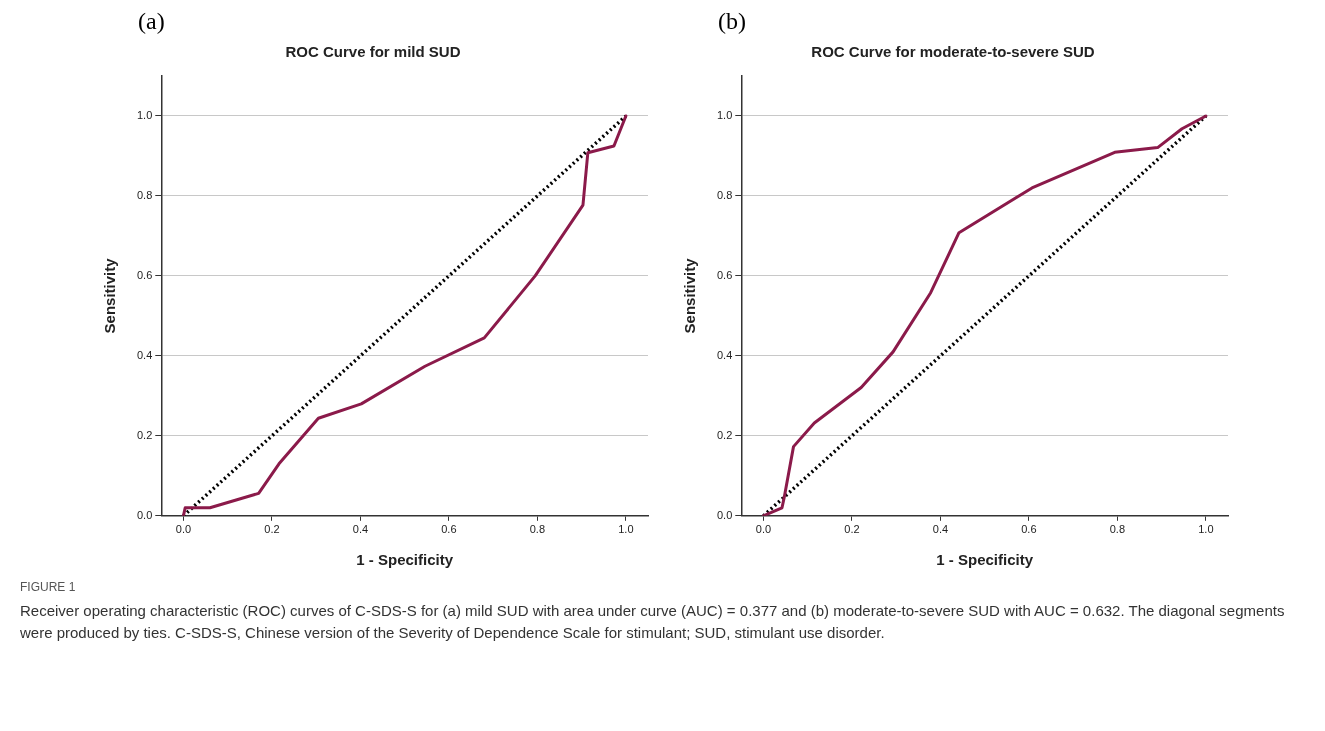 The width and height of the screenshot is (1325, 731). I want to click on text: FIGURE 1, so click(48, 587).